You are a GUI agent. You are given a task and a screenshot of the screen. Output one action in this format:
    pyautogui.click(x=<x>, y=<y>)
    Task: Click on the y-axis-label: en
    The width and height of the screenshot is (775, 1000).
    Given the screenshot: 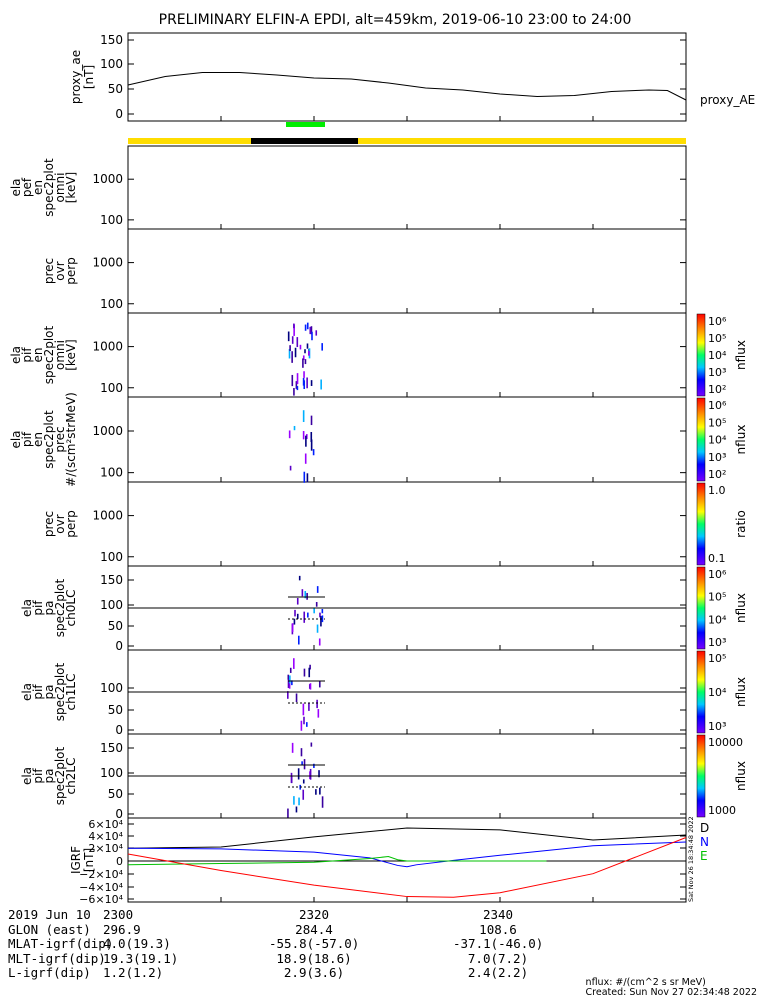 What is the action you would take?
    pyautogui.click(x=38, y=439)
    